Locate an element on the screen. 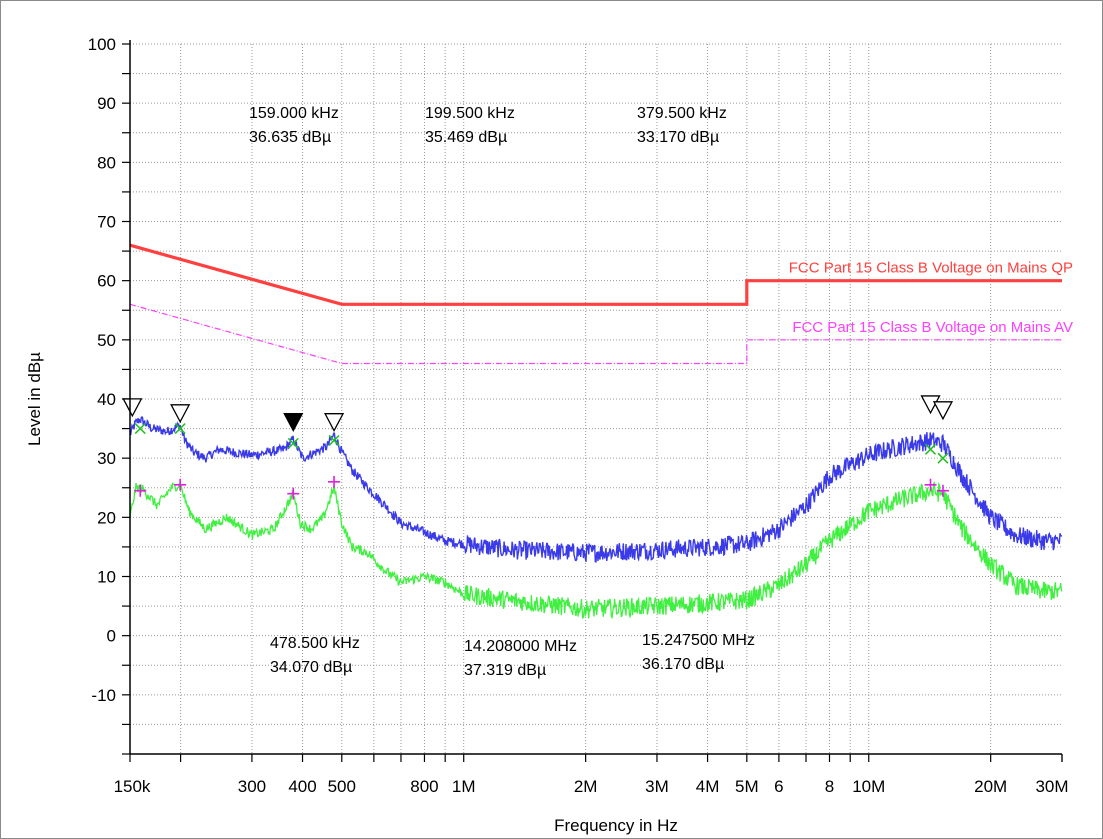 This screenshot has width=1103, height=839. annotation-level: 33.170 dBµ is located at coordinates (678, 137).